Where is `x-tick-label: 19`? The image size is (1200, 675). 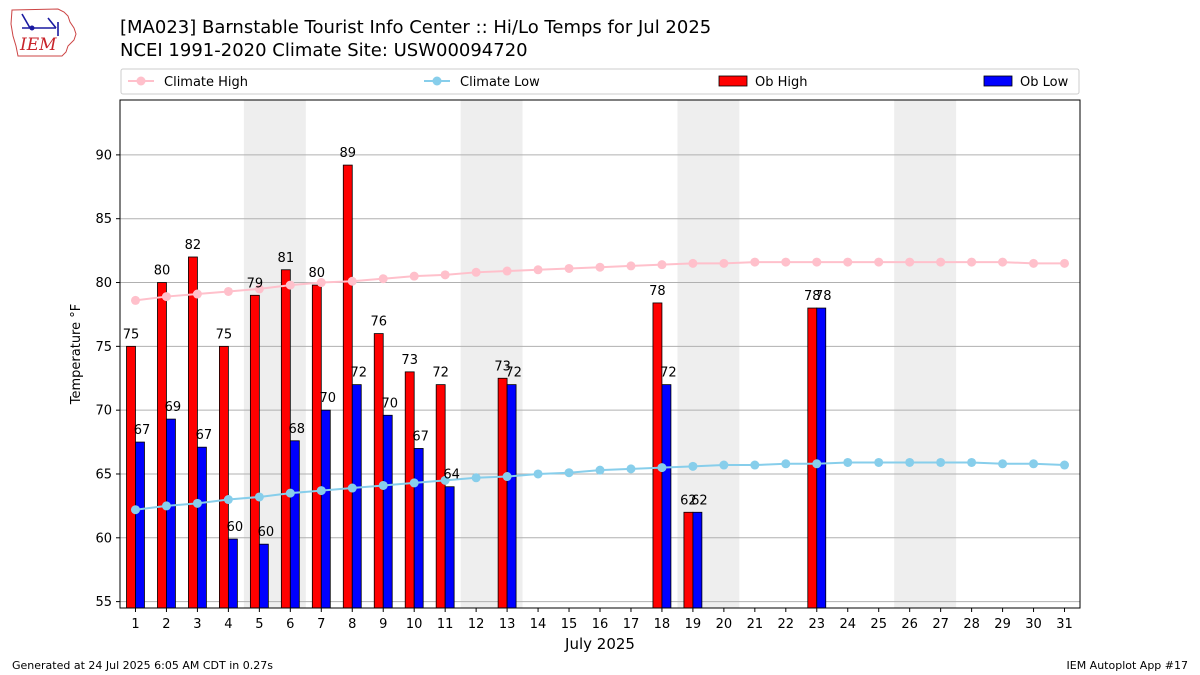 x-tick-label: 19 is located at coordinates (693, 624).